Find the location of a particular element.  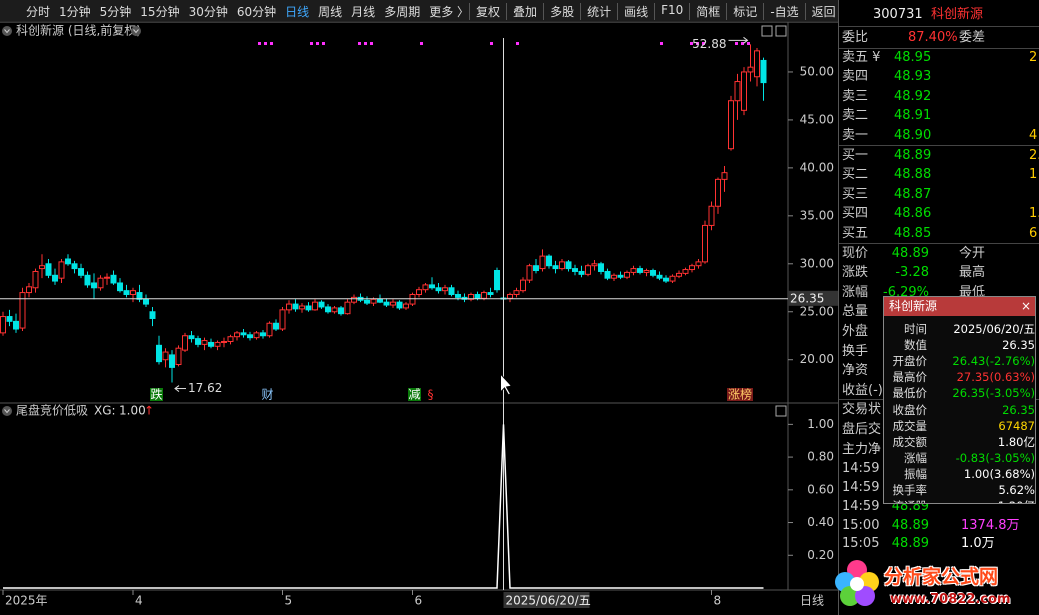

indicator-name: 尾盘竞价低吸 is located at coordinates (52, 410).